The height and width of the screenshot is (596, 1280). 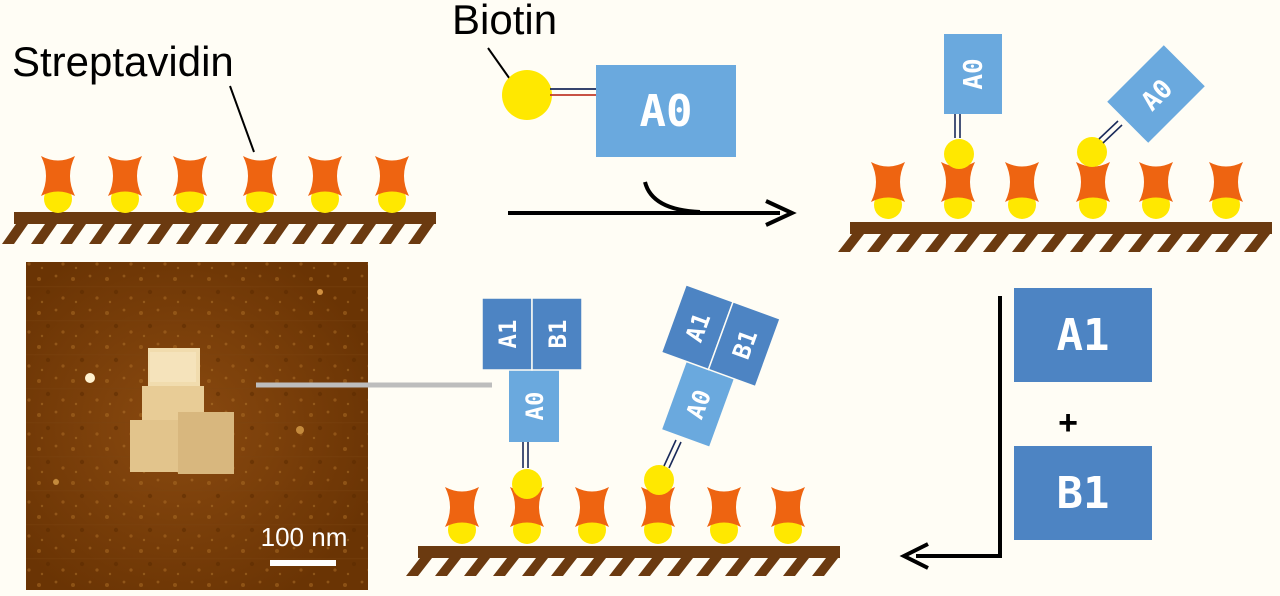 What do you see at coordinates (1057, 190) in the screenshot?
I see `streptavidin-group-top-right` at bounding box center [1057, 190].